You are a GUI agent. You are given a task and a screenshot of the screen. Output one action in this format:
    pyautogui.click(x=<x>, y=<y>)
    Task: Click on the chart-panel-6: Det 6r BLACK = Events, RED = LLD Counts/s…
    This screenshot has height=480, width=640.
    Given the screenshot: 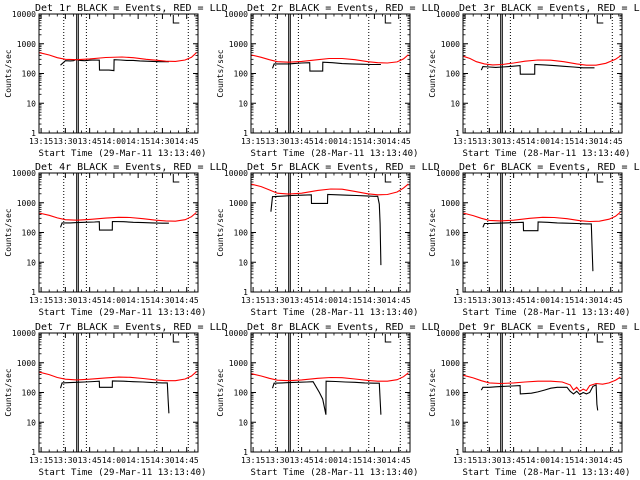 What is the action you would take?
    pyautogui.click(x=534, y=240)
    